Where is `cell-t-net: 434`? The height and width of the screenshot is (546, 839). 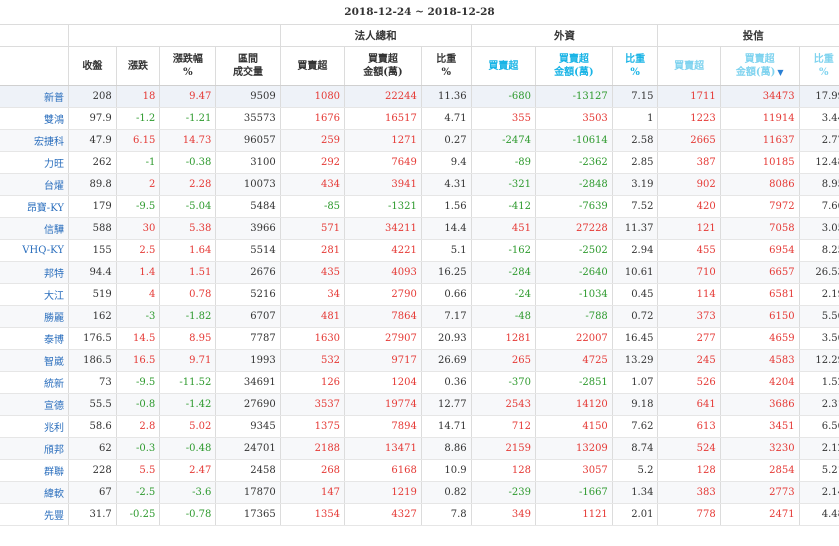 cell-t-net: 434 is located at coordinates (313, 184).